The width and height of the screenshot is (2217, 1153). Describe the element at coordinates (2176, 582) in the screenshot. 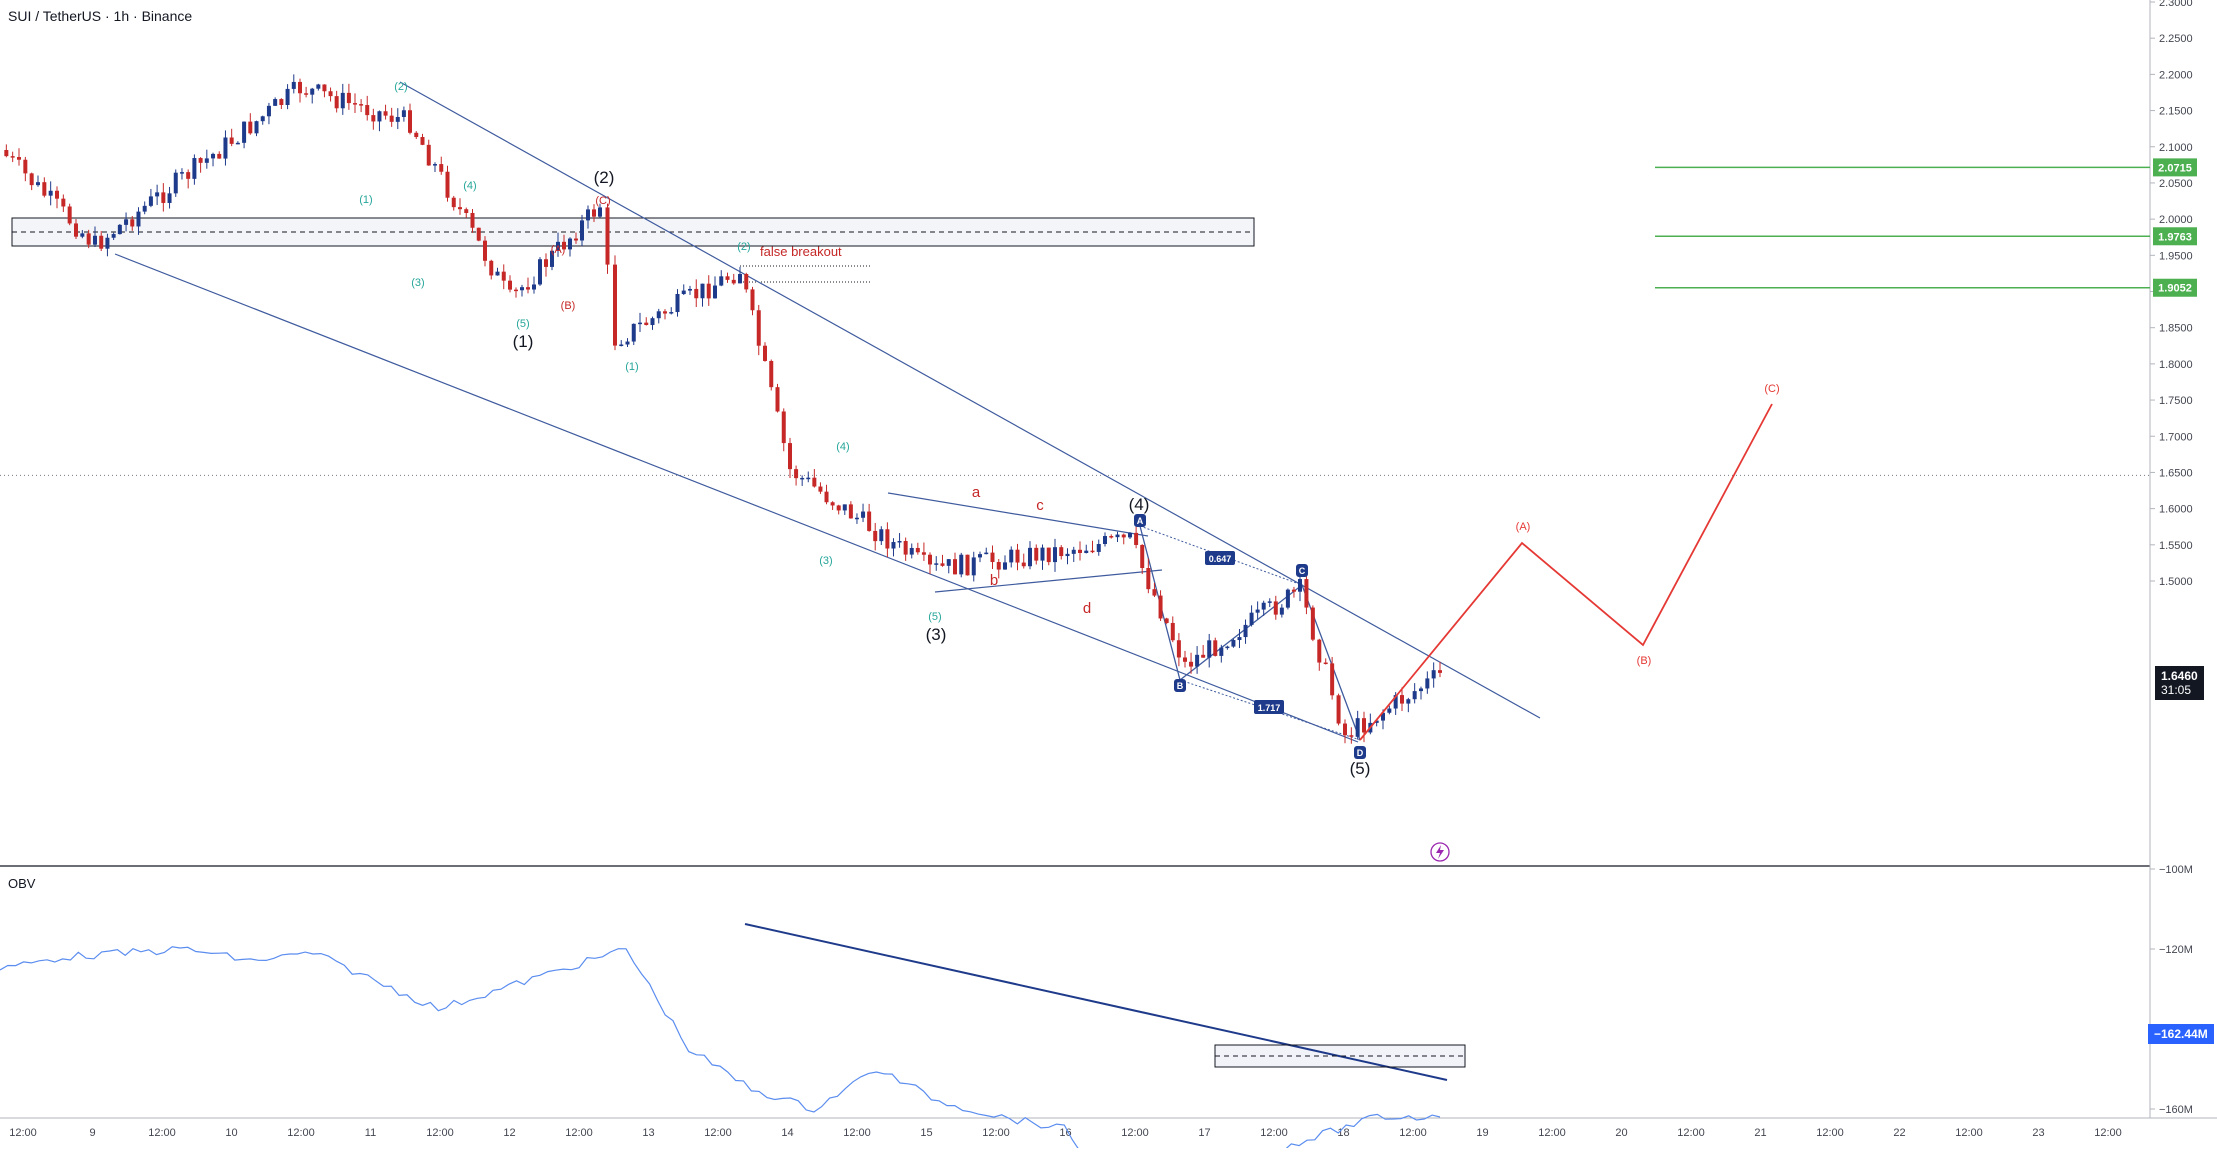

I see `price-tick-label: 1.5000` at that location.